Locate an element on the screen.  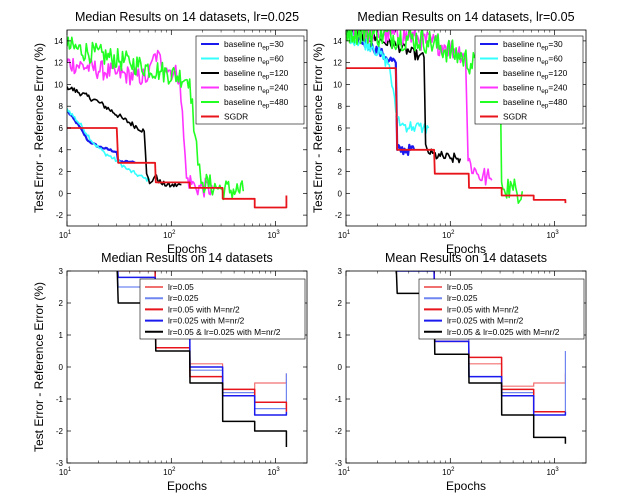
chart-title: Median Results on 14 datasets, lr=0.025 is located at coordinates (187, 17).